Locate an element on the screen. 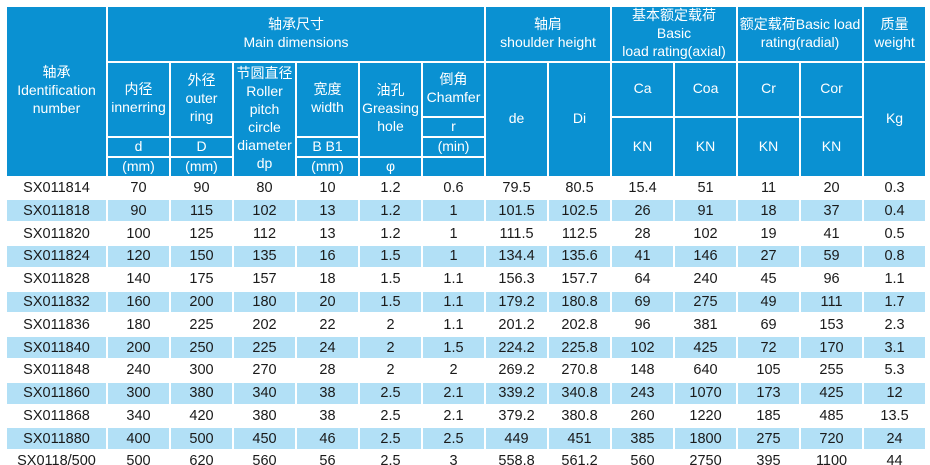 This screenshot has height=465, width=930. value-cell: 49 is located at coordinates (769, 302).